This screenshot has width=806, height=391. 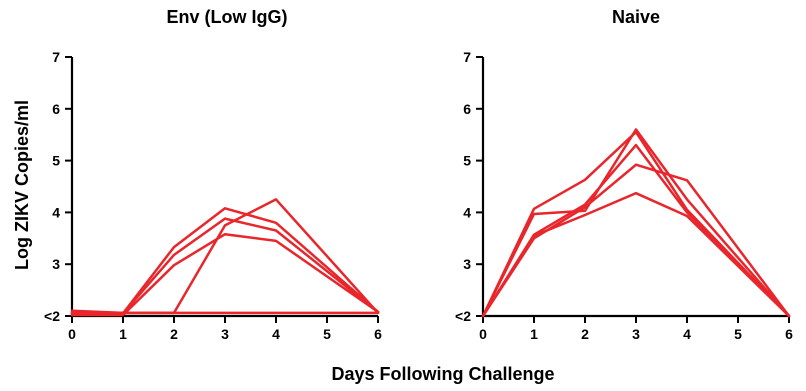 What do you see at coordinates (22, 185) in the screenshot?
I see `y-axis-title: Log ZIKV Copies/ml` at bounding box center [22, 185].